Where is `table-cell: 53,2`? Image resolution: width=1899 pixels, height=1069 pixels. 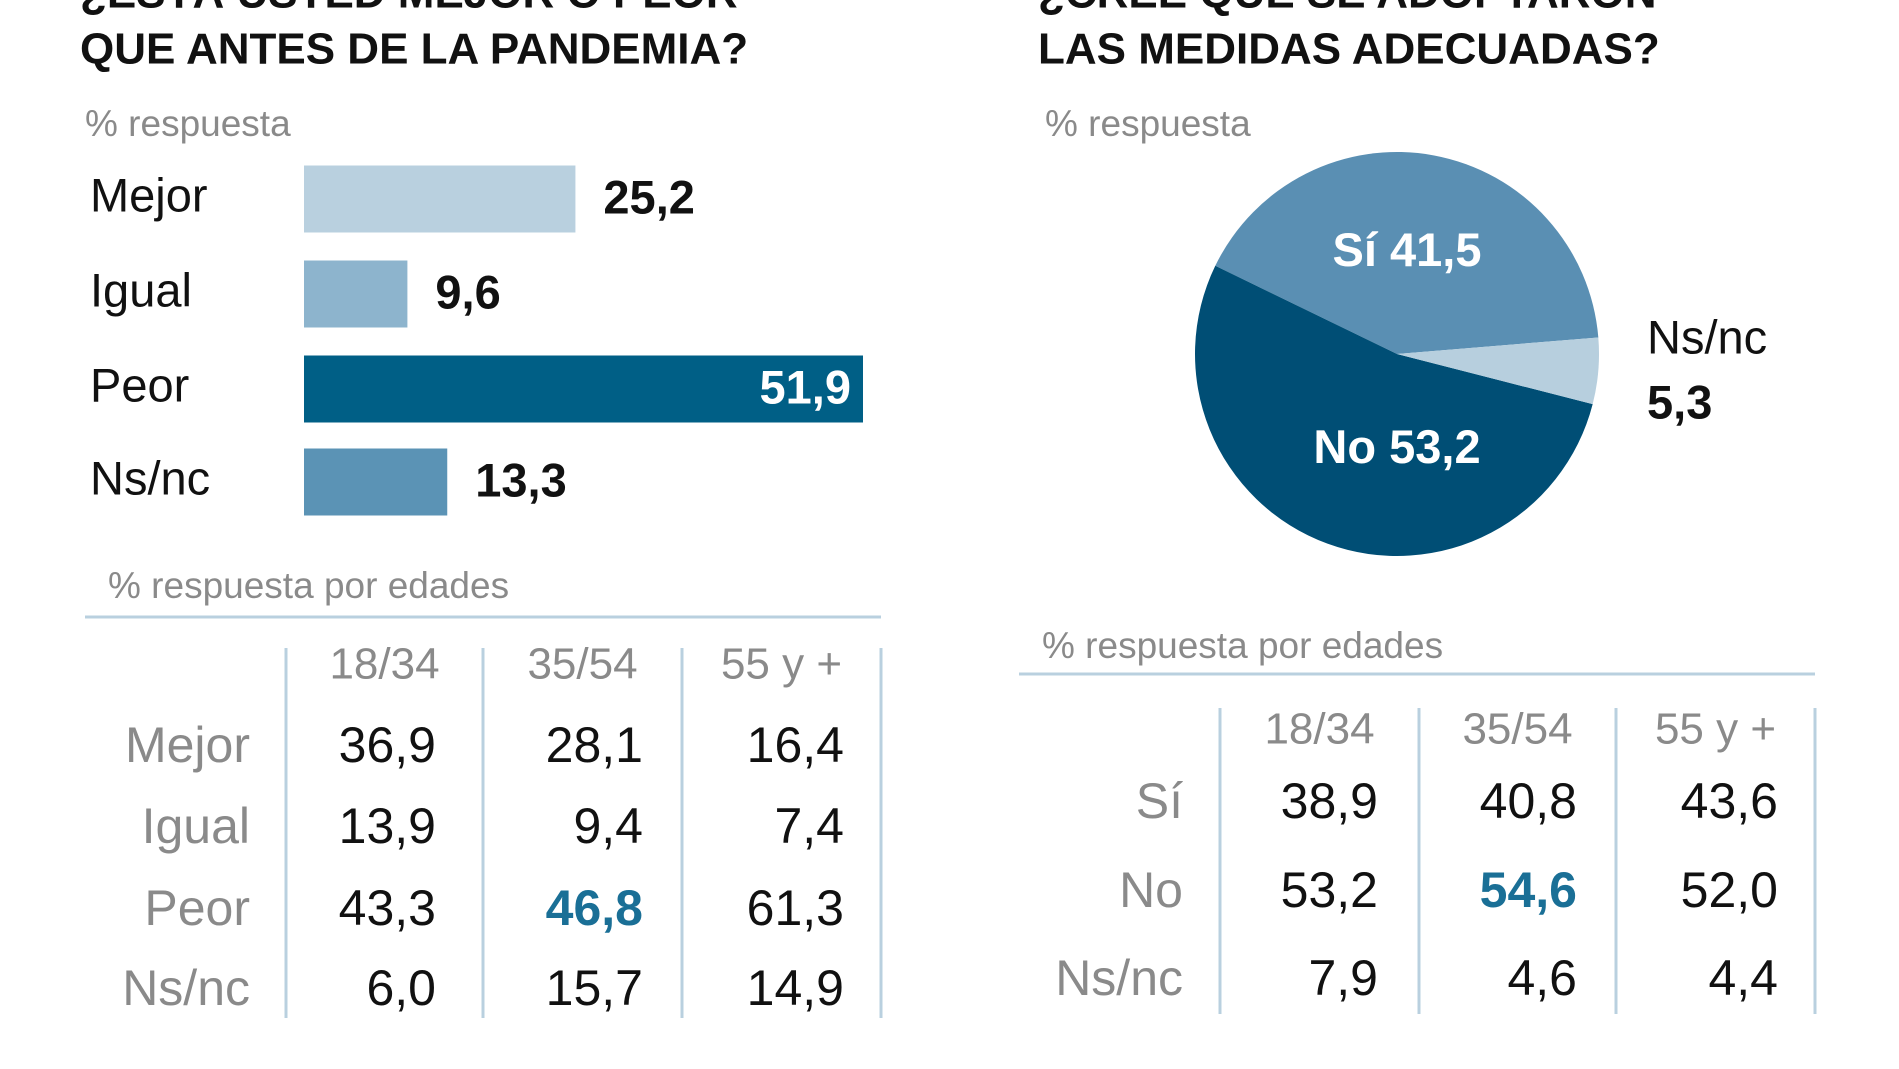 table-cell: 53,2 is located at coordinates (1329, 890).